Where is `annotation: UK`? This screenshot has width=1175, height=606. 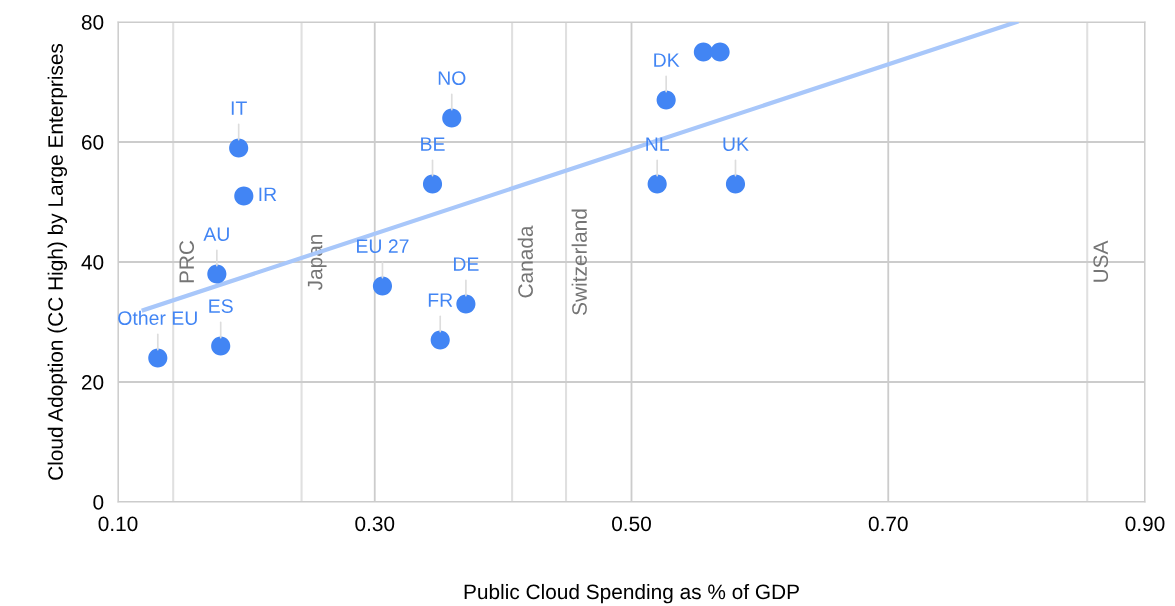
annotation: UK is located at coordinates (736, 144).